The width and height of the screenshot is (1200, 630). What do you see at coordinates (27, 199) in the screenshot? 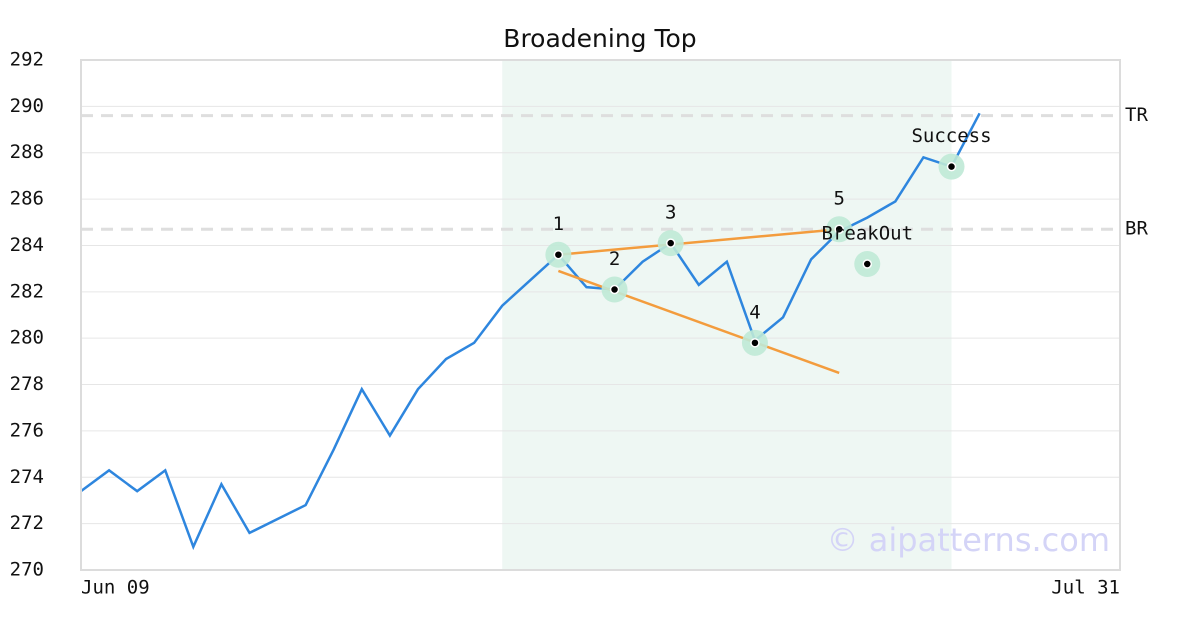
I see `y-tick-label: 286` at bounding box center [27, 199].